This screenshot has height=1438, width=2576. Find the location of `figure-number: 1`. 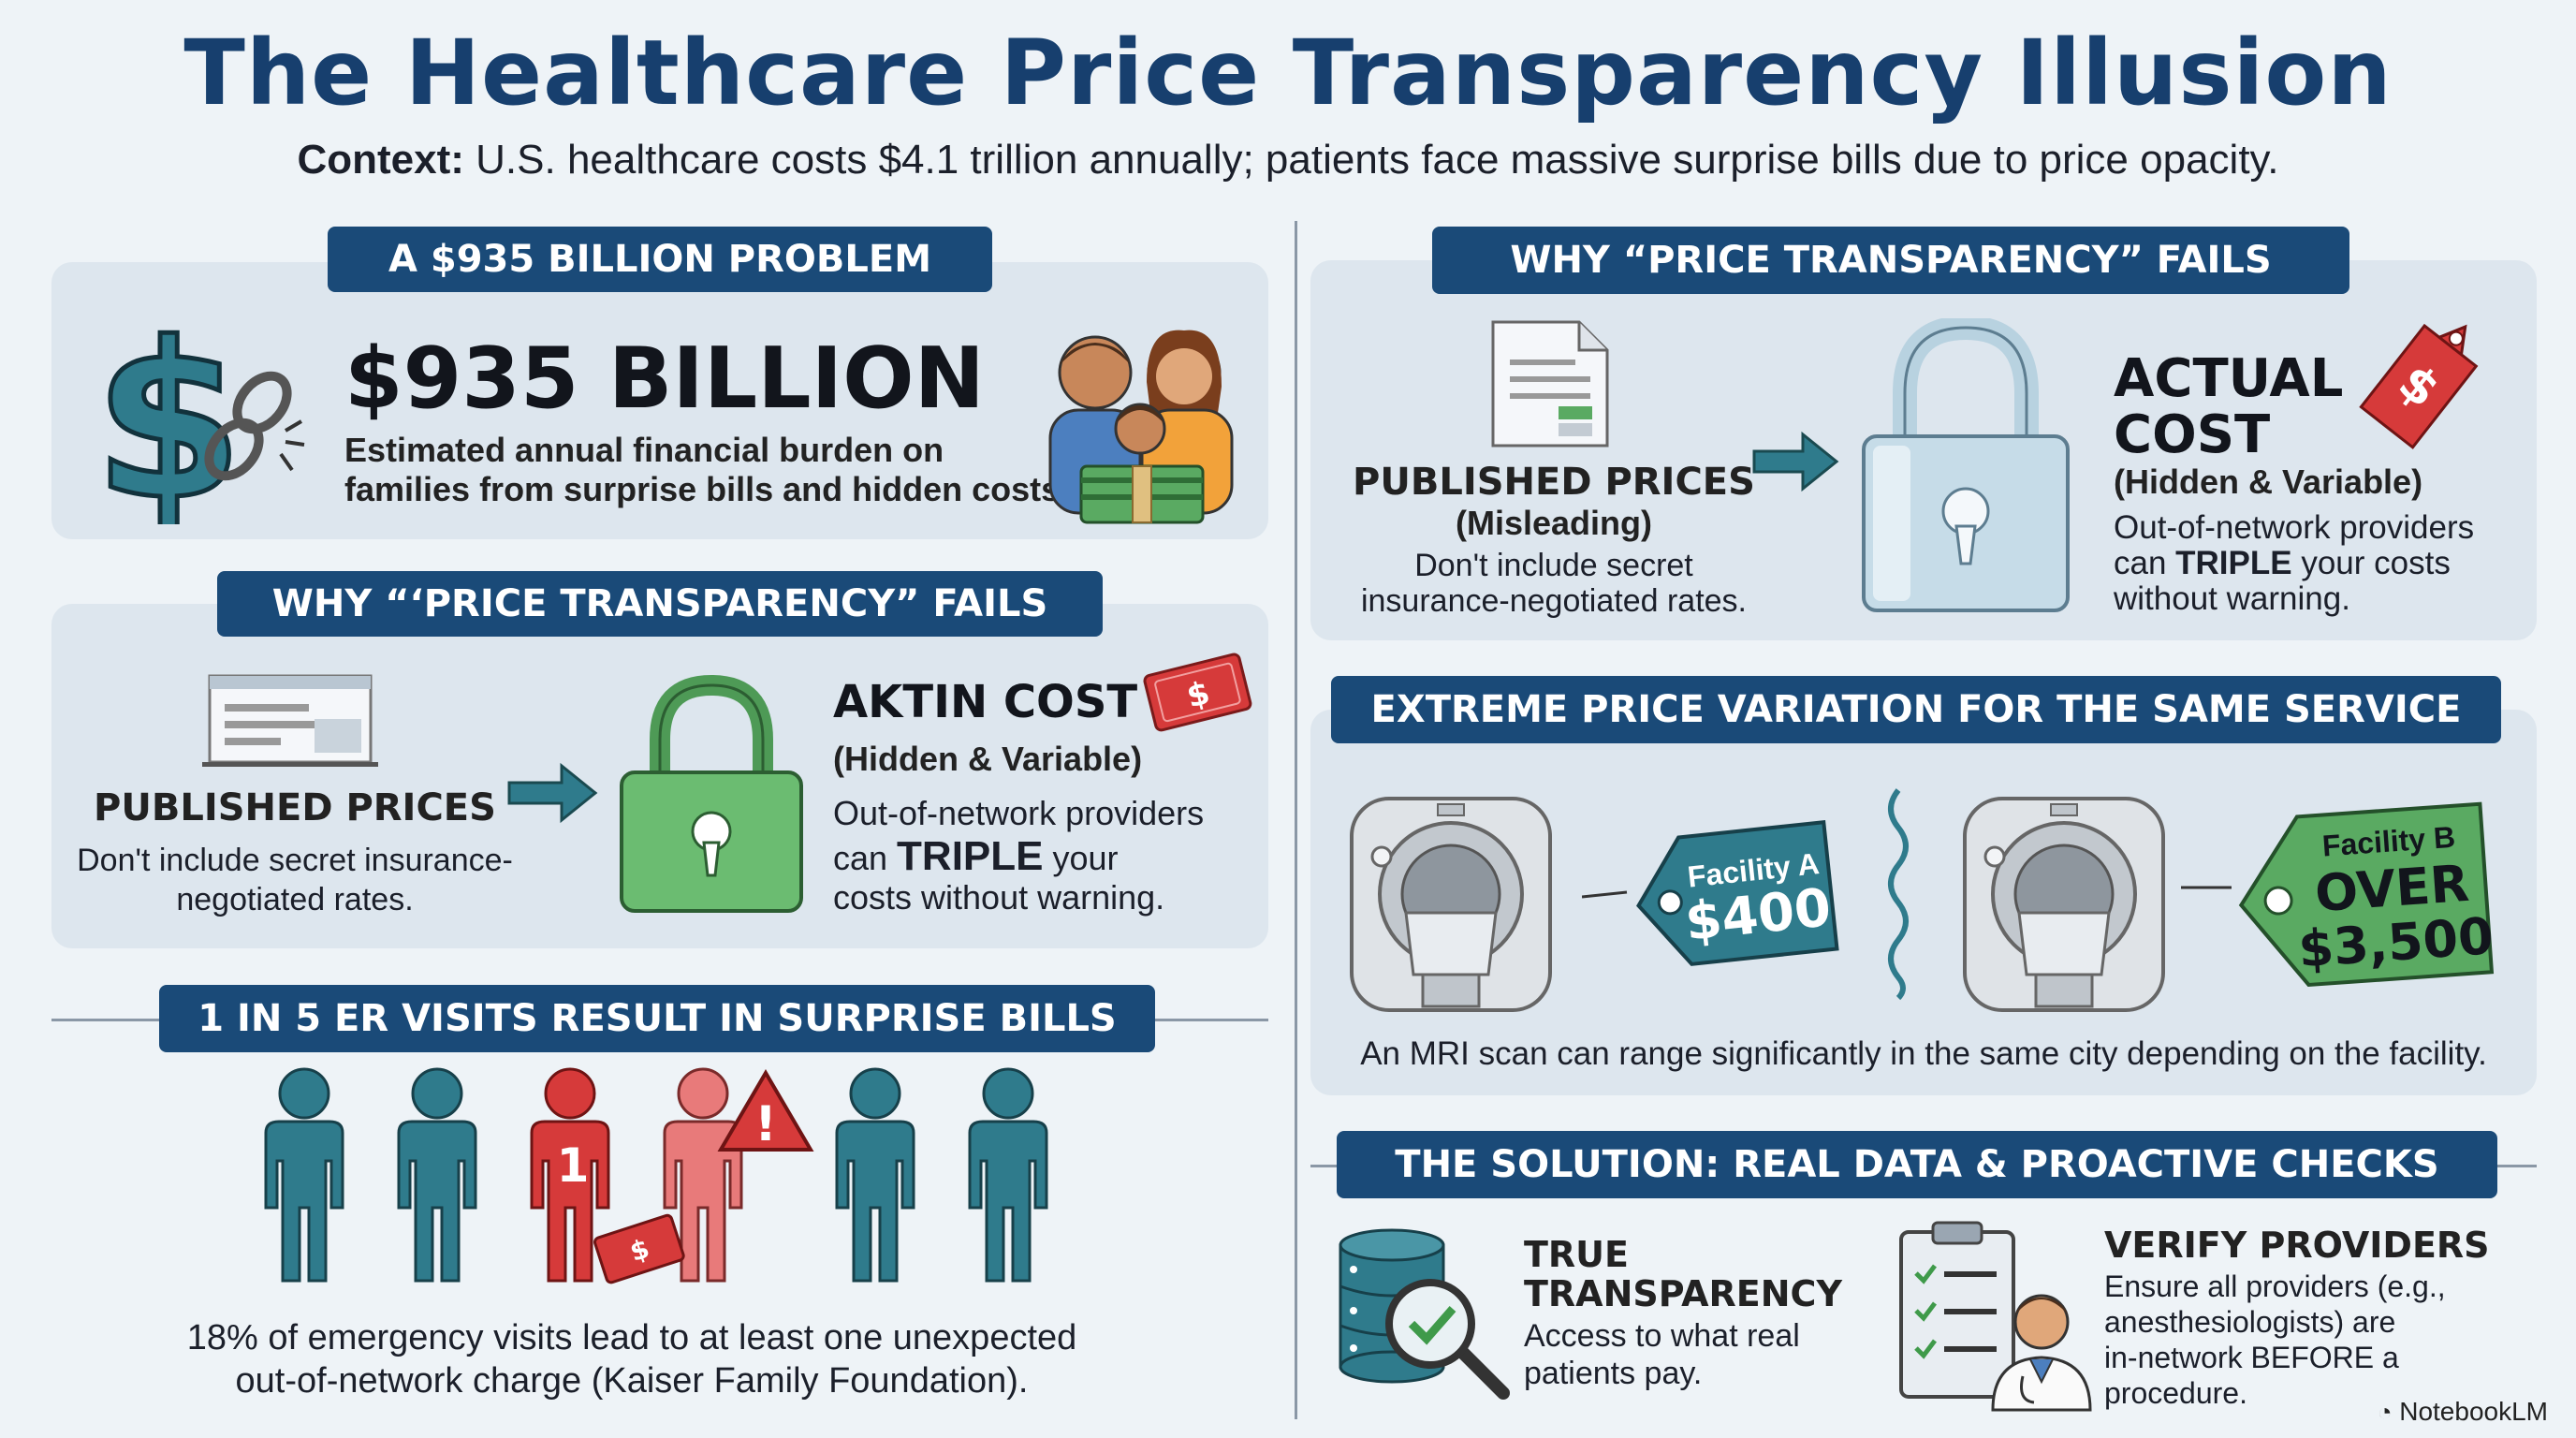

figure-number: 1 is located at coordinates (573, 1165).